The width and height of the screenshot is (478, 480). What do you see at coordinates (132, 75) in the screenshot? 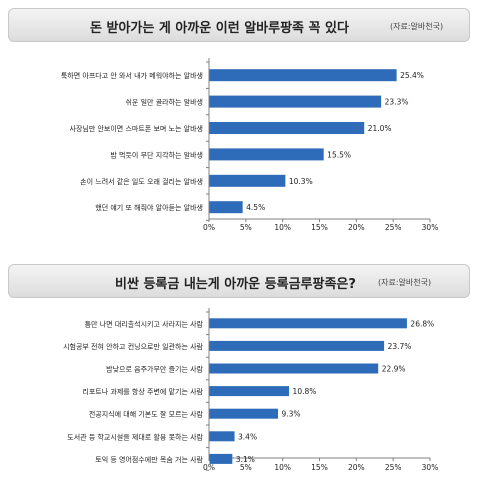
I see `category-label: 툭하면 아프다고 안 와서 내가 메워야하는 알바생` at bounding box center [132, 75].